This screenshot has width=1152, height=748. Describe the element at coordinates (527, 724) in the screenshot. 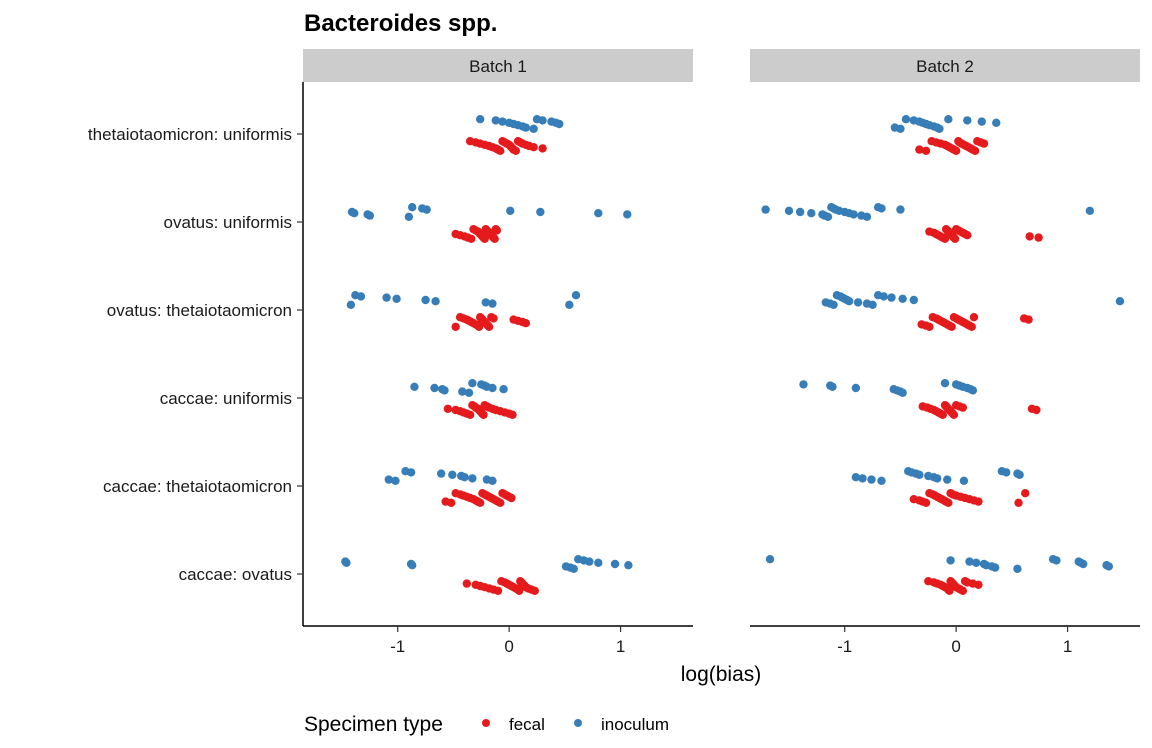

I see `legend-label-fecal: fecal` at that location.